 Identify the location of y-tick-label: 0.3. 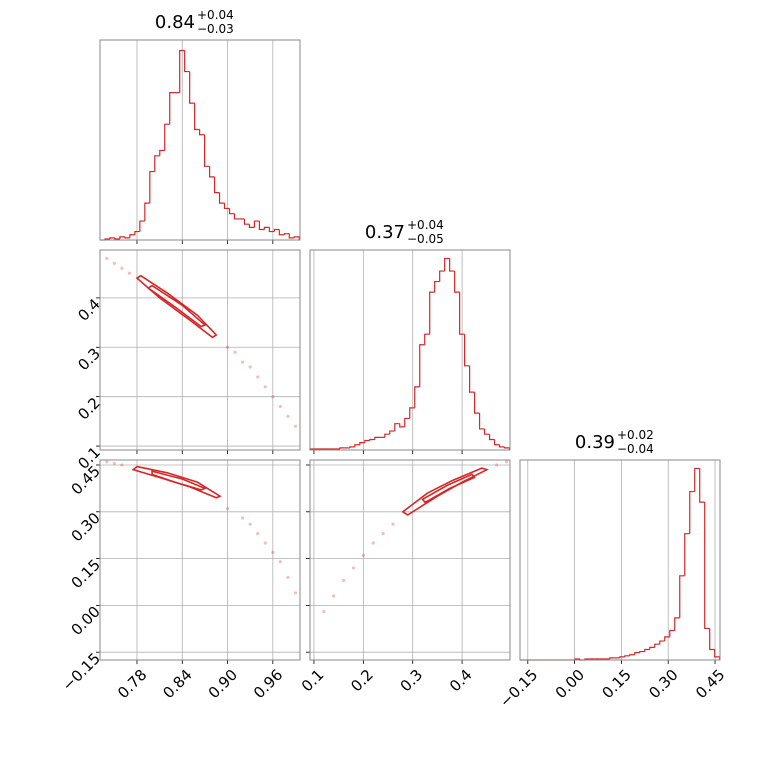
(89, 359).